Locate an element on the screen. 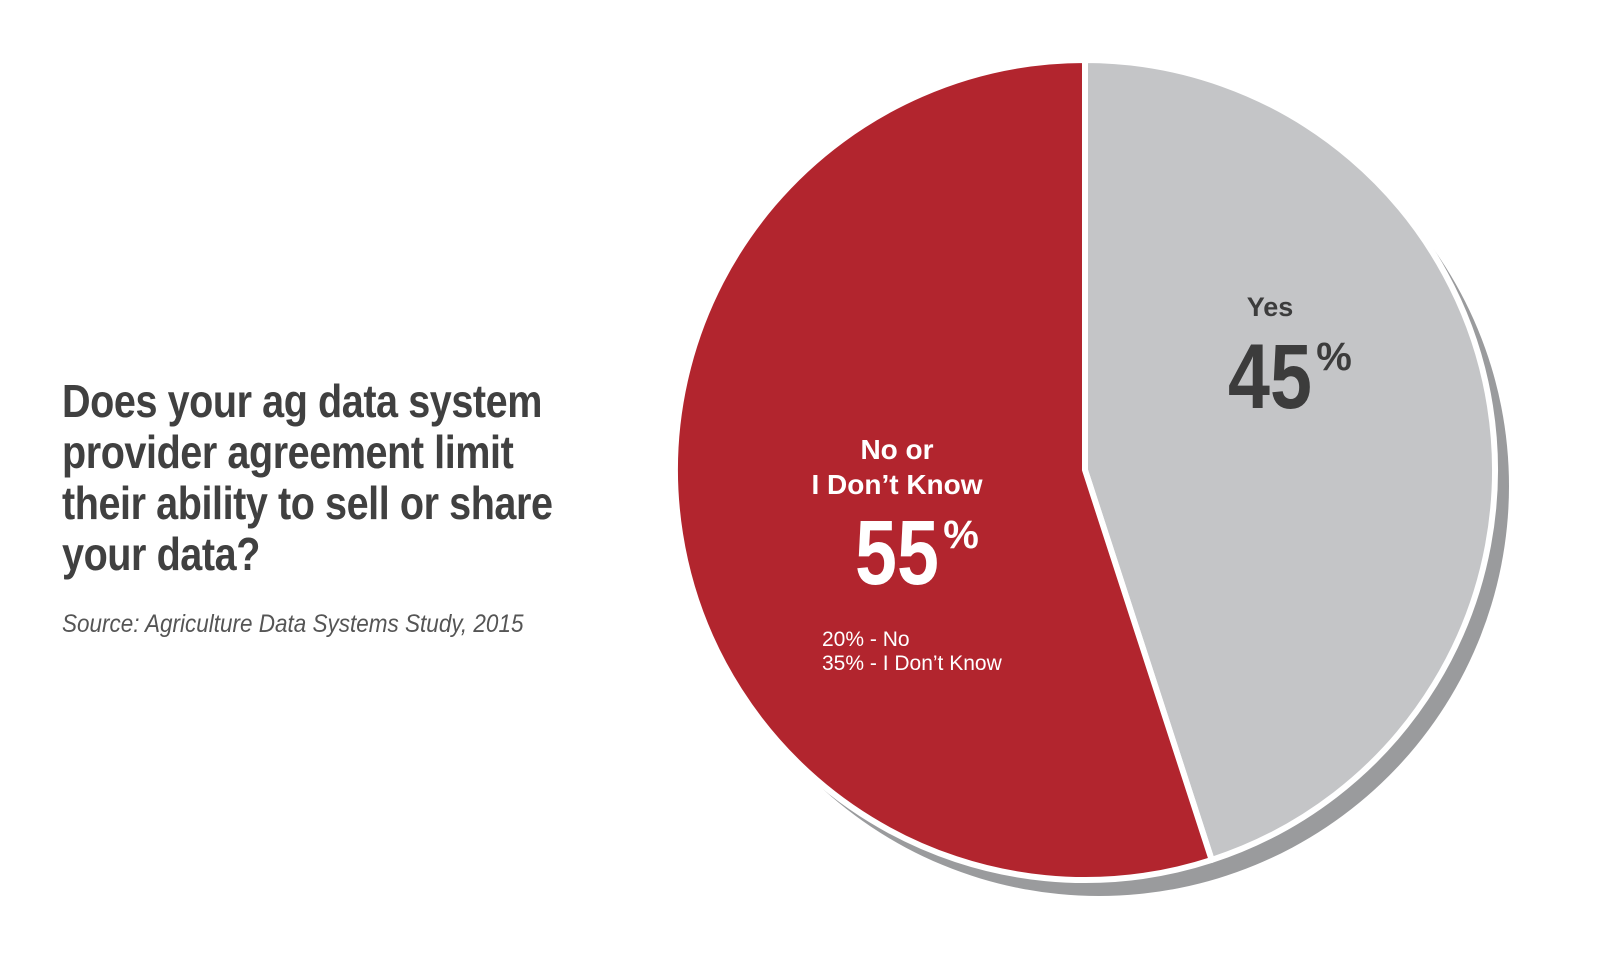  breakdown-dont-know: 35% - I Don’t Know is located at coordinates (912, 663).